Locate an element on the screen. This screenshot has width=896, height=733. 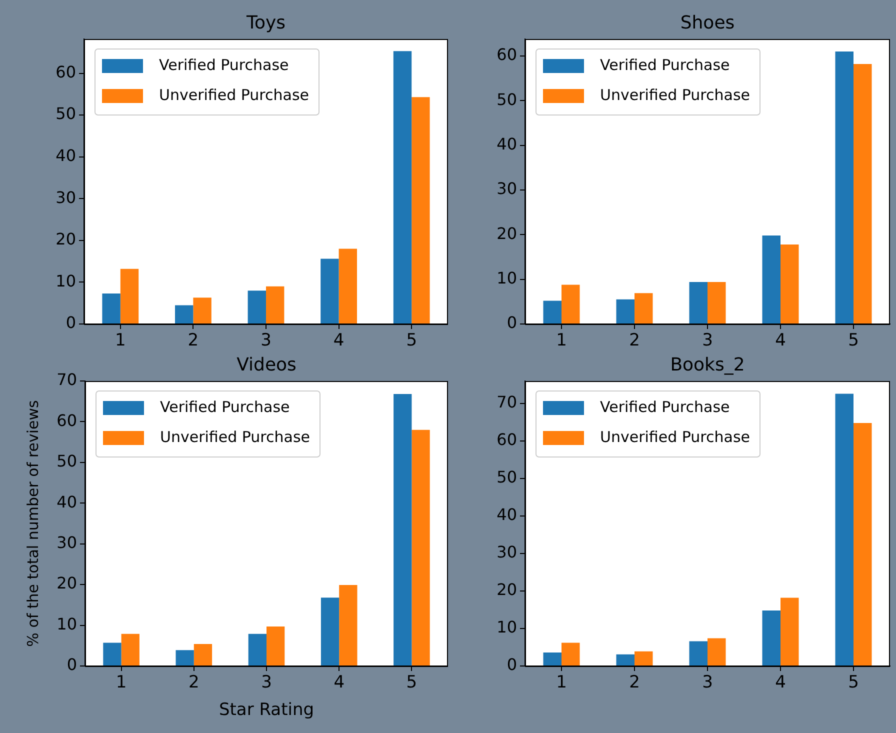
y-axis-title: % of the total number of reviews is located at coordinates (33, 523).